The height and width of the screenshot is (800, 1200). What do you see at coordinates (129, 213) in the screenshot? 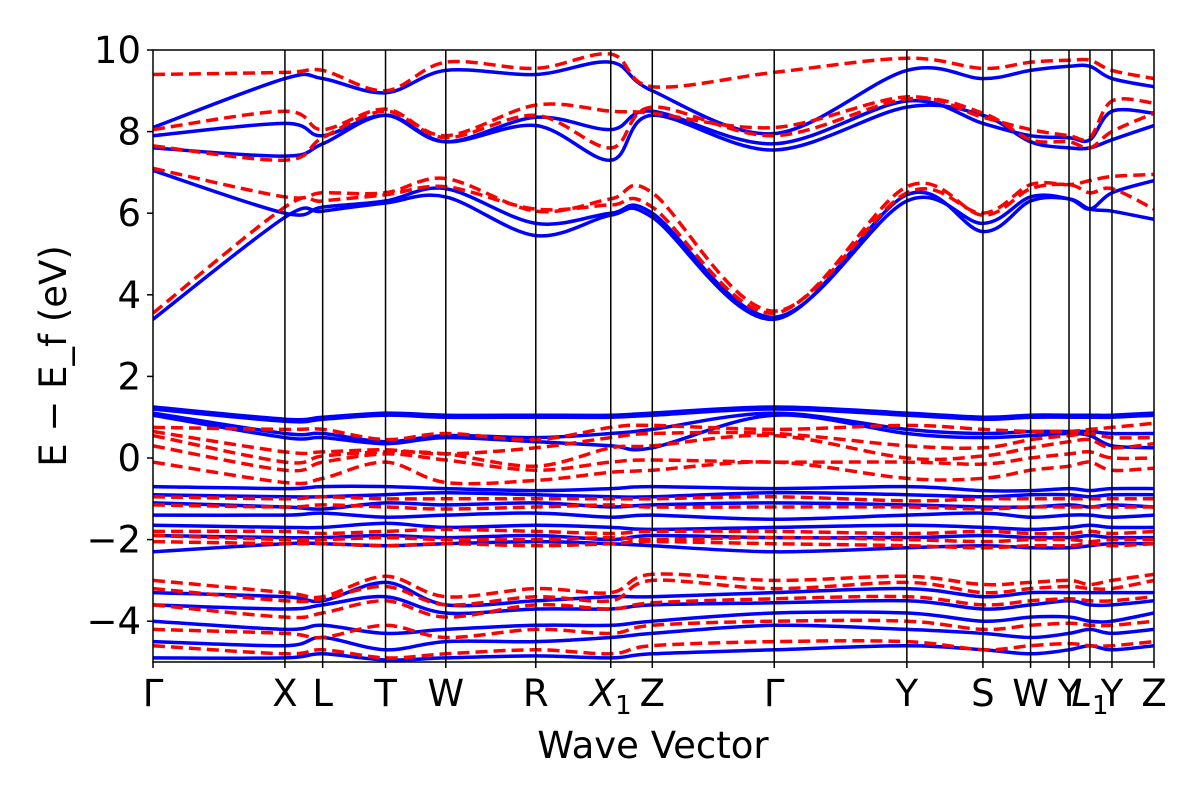
I see `y-tick-label-5: 6` at bounding box center [129, 213].